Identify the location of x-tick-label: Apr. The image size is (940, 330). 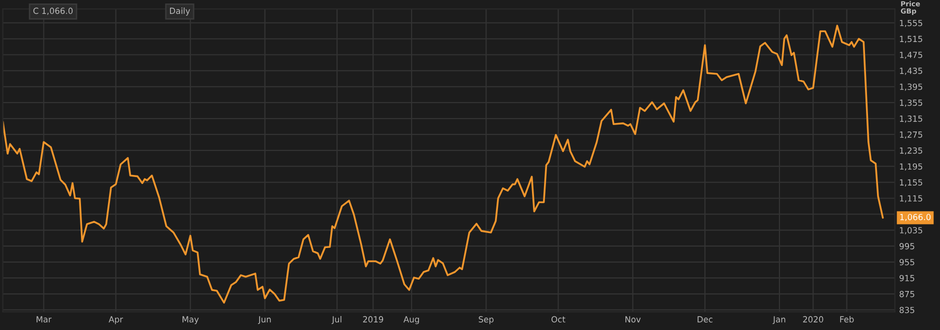
(116, 320).